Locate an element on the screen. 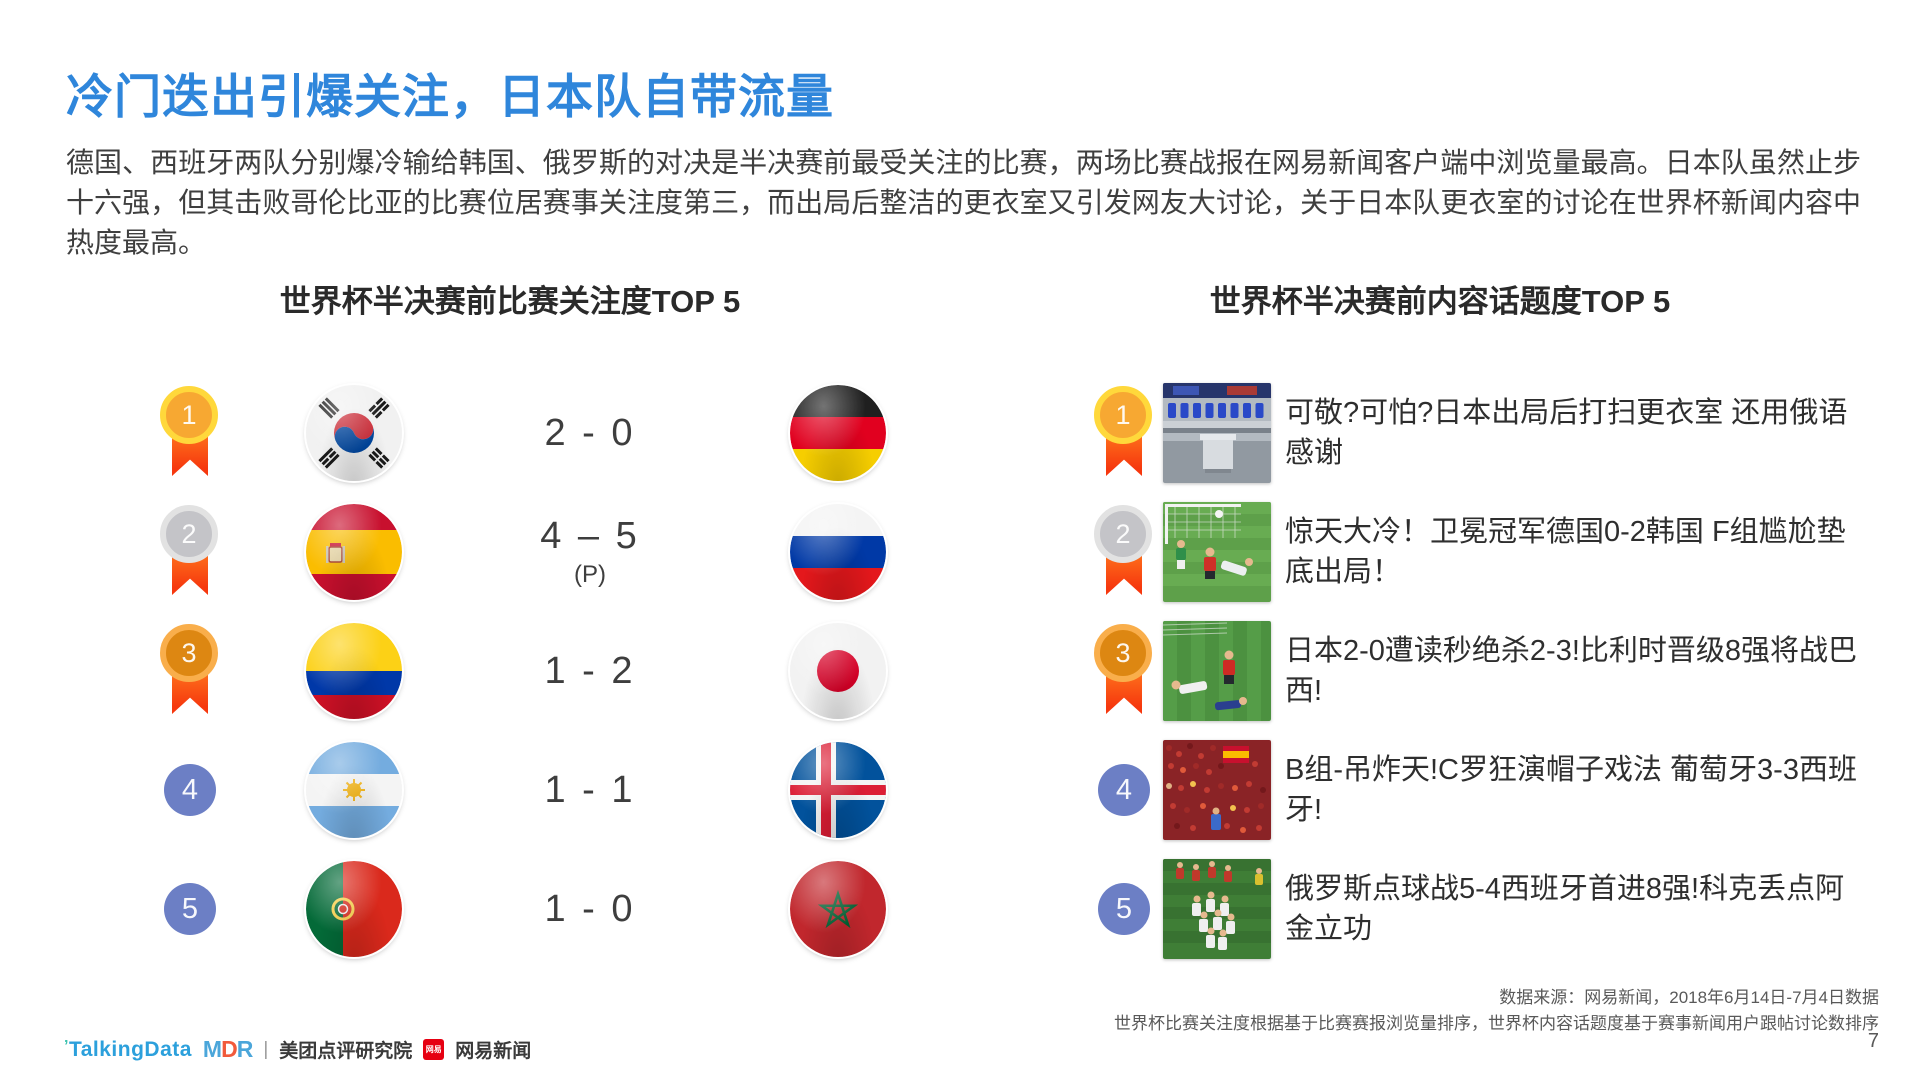 This screenshot has height=1080, width=1921. japan-belgium-match-photo is located at coordinates (1217, 671).